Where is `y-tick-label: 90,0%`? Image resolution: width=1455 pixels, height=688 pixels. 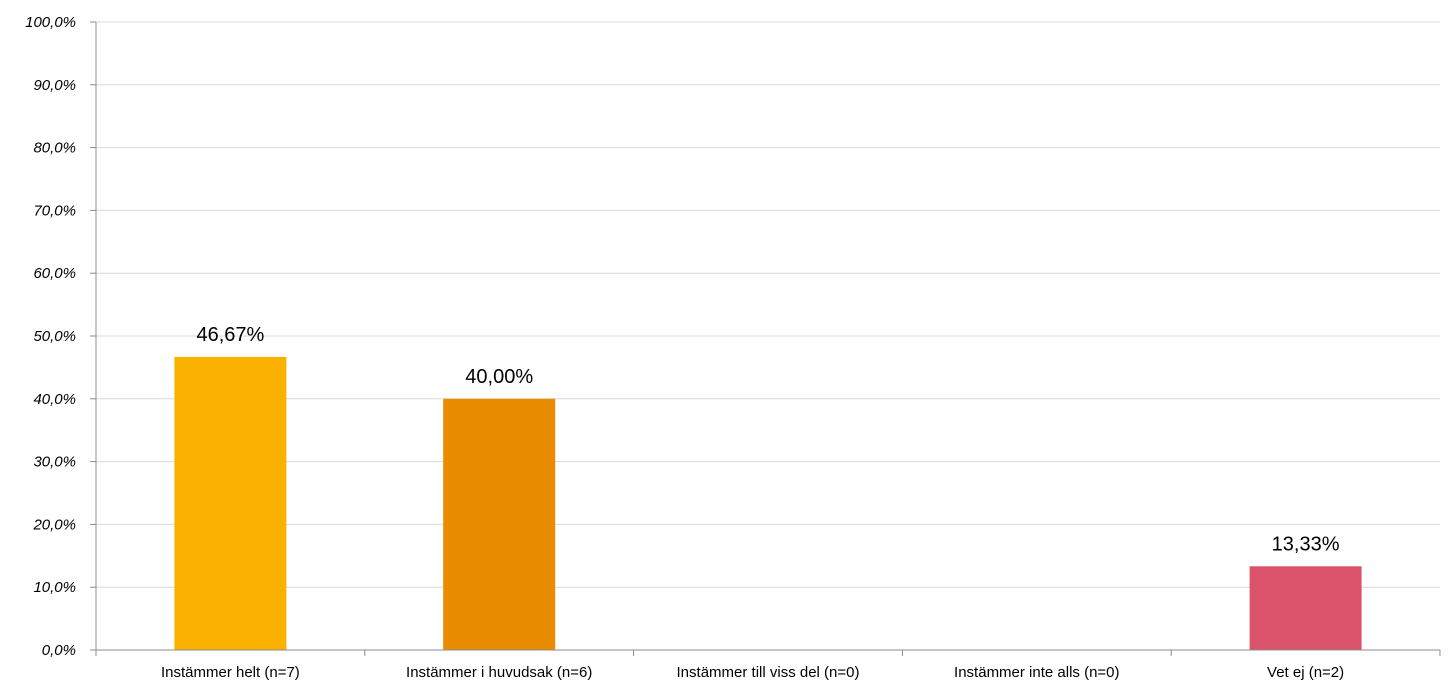
y-tick-label: 90,0% is located at coordinates (54, 85).